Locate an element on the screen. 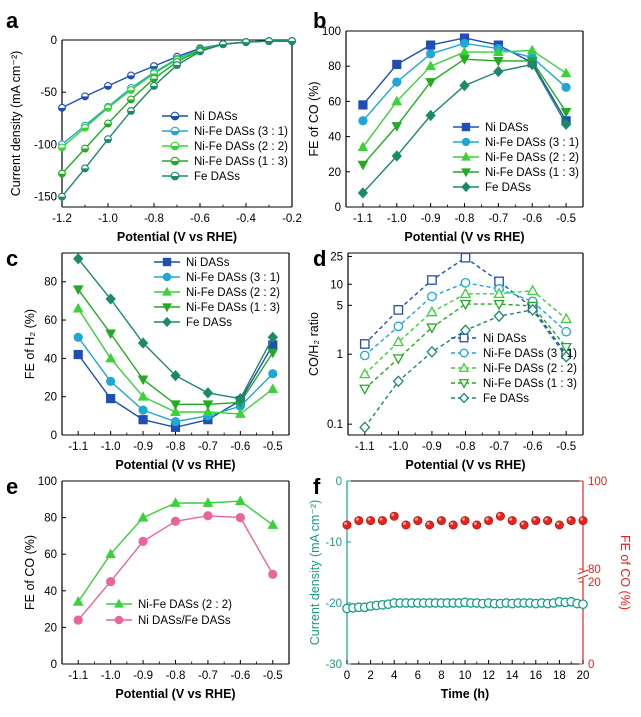  panel-label-f: f is located at coordinates (317, 486).